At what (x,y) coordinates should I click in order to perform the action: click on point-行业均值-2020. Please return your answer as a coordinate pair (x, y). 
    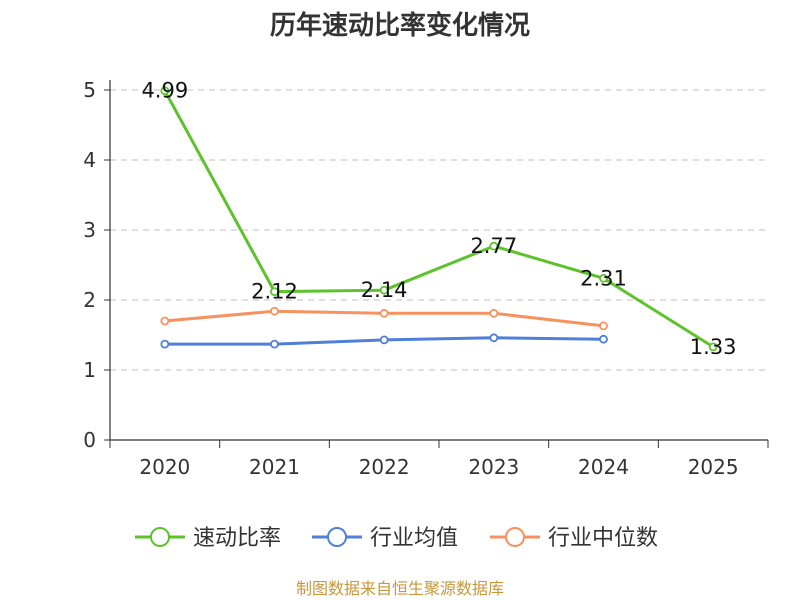
    Looking at the image, I should click on (165, 344).